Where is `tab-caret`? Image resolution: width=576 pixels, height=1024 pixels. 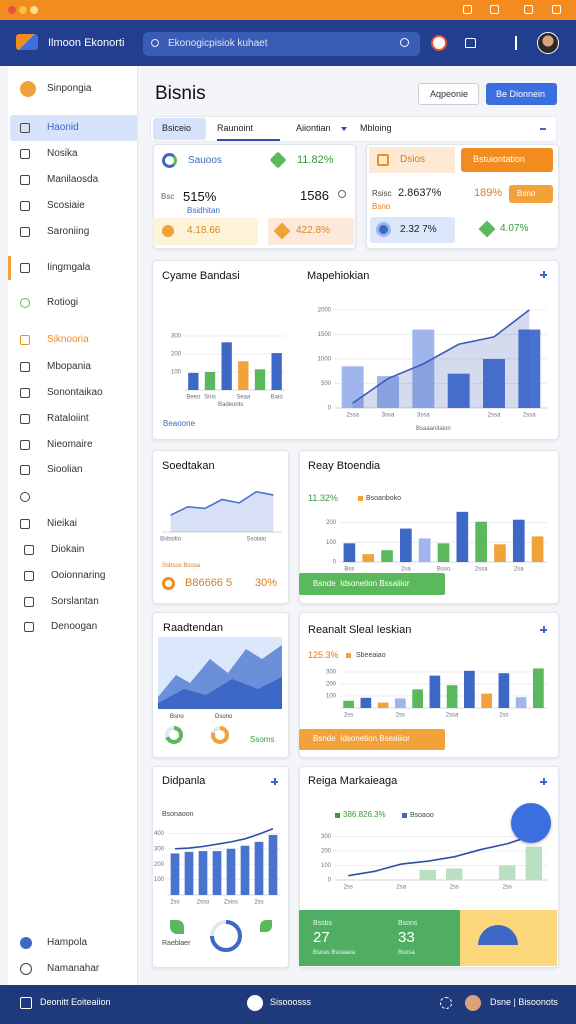 tab-caret is located at coordinates (344, 129).